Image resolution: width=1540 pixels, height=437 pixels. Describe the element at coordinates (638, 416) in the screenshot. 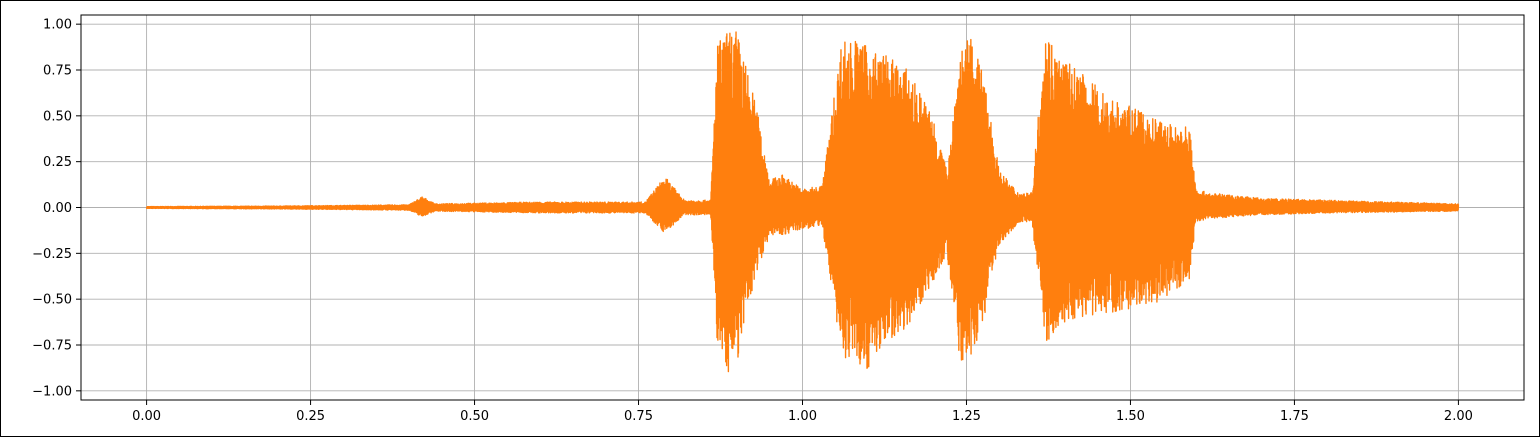

I see `x-tick-label: 0.75` at that location.